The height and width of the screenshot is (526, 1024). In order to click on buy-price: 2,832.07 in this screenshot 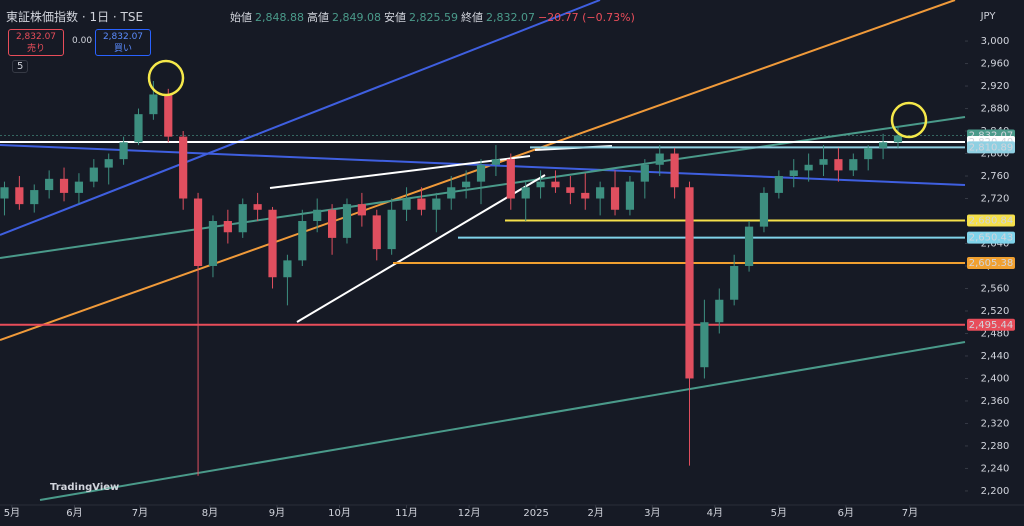, I will do `click(123, 37)`.